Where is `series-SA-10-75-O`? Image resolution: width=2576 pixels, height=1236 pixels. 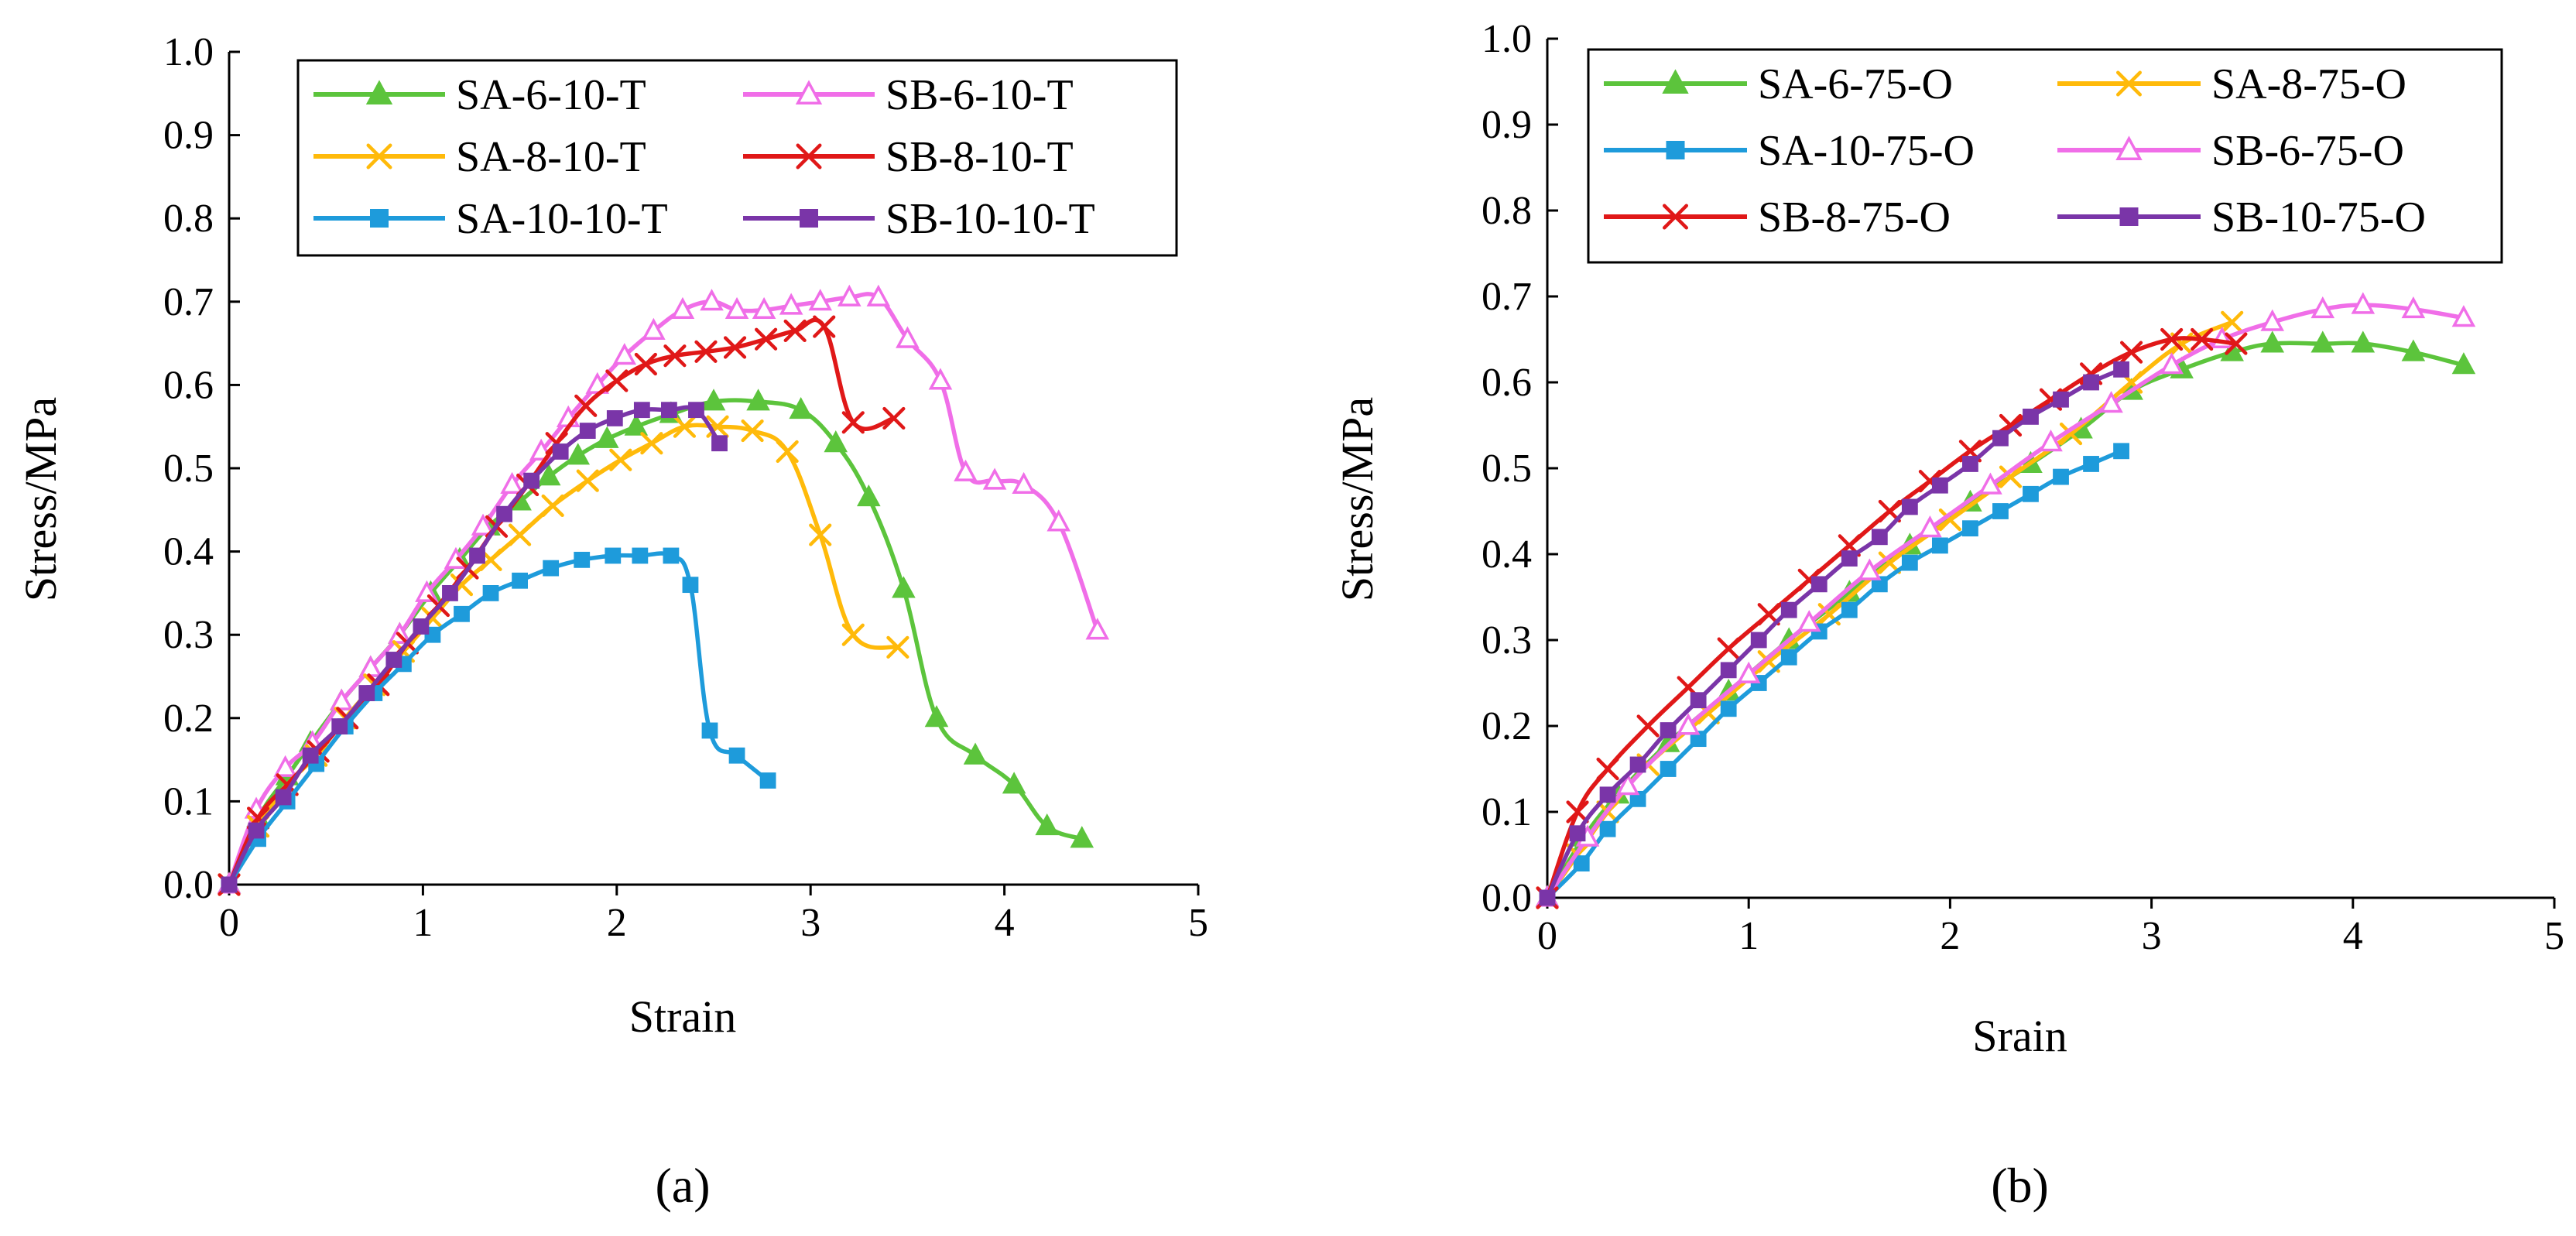
series-SA-10-75-O is located at coordinates (1834, 674).